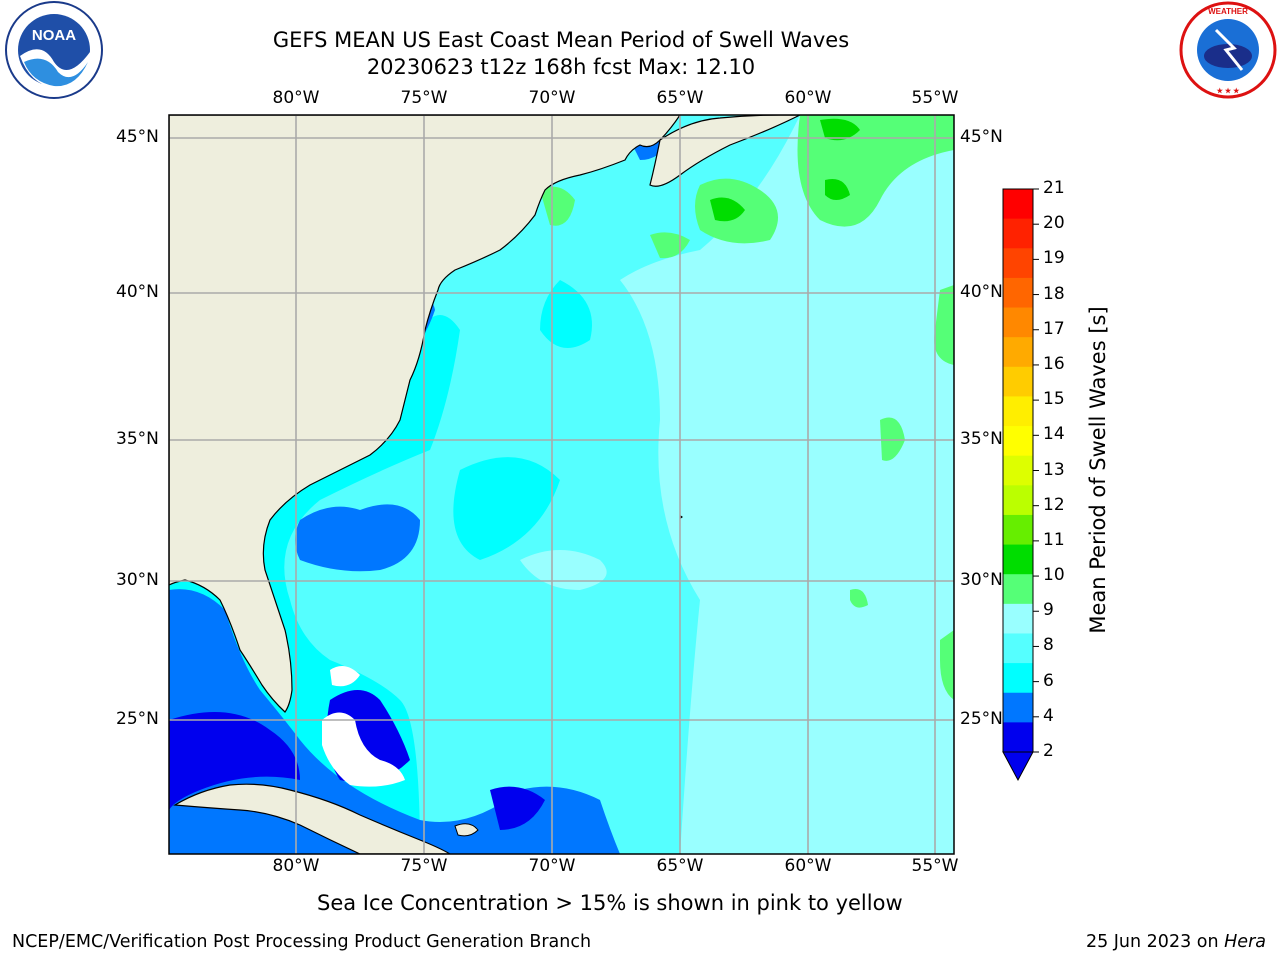  Describe the element at coordinates (1054, 469) in the screenshot. I see `colorbar-tick-label: 13` at that location.